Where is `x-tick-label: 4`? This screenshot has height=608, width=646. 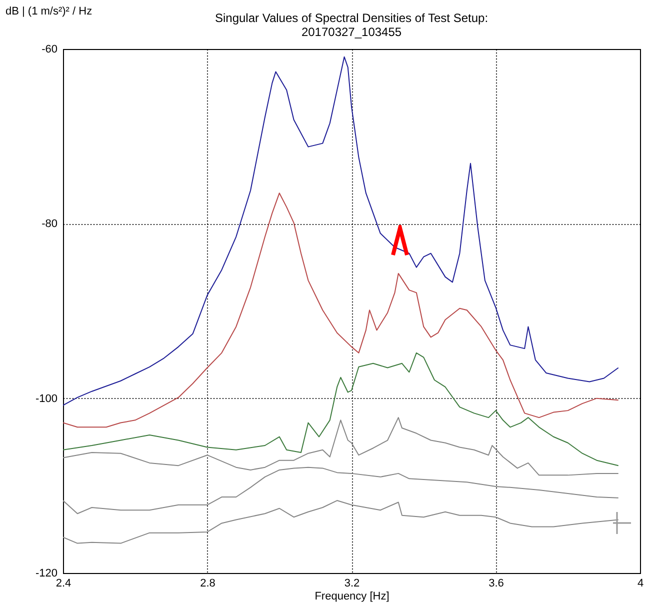
x-tick-label: 4 is located at coordinates (640, 584).